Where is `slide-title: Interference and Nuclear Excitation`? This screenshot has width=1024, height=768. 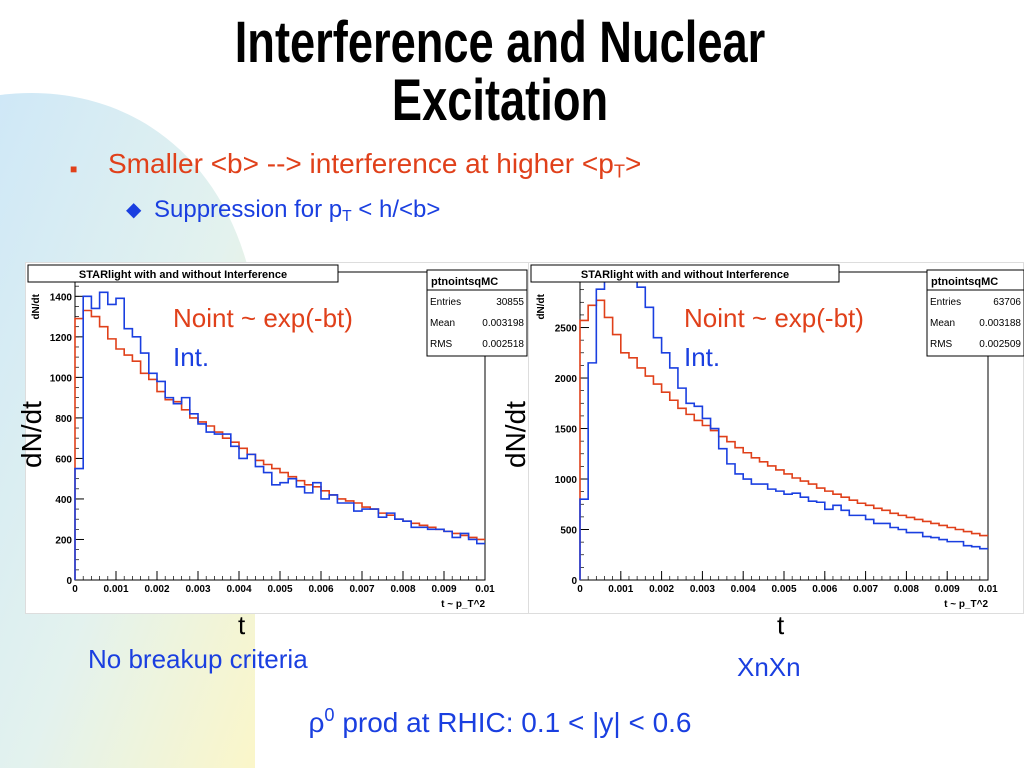 slide-title: Interference and Nuclear Excitation is located at coordinates (500, 72).